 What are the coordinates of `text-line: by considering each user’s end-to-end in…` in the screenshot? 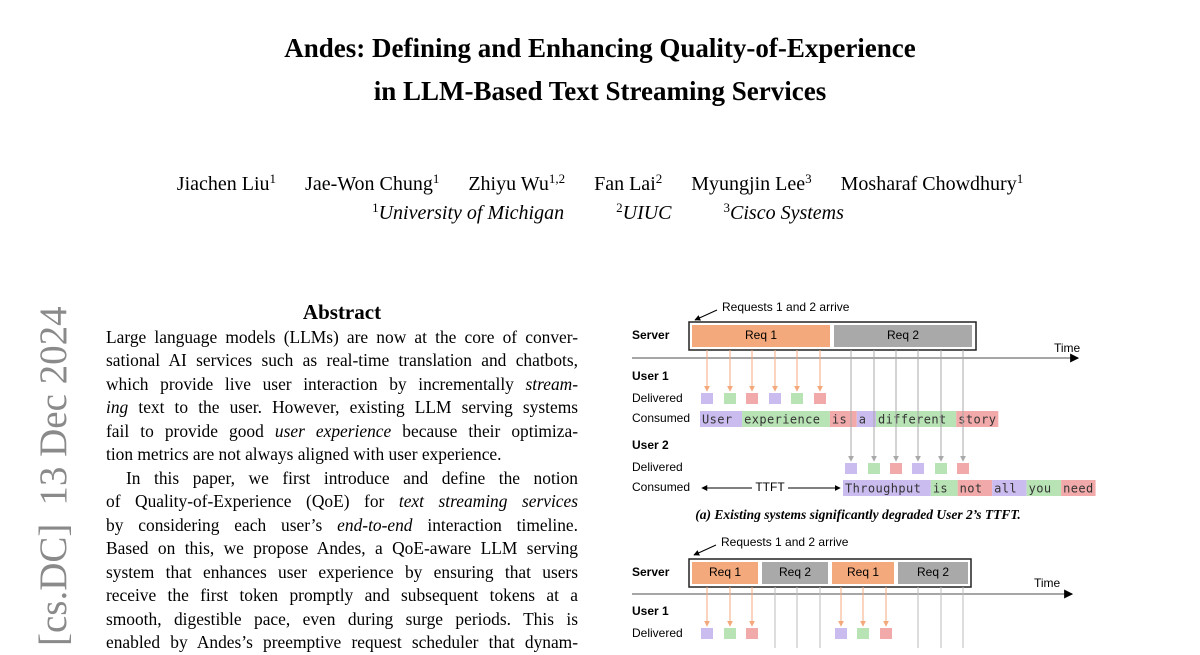 It's located at (342, 525).